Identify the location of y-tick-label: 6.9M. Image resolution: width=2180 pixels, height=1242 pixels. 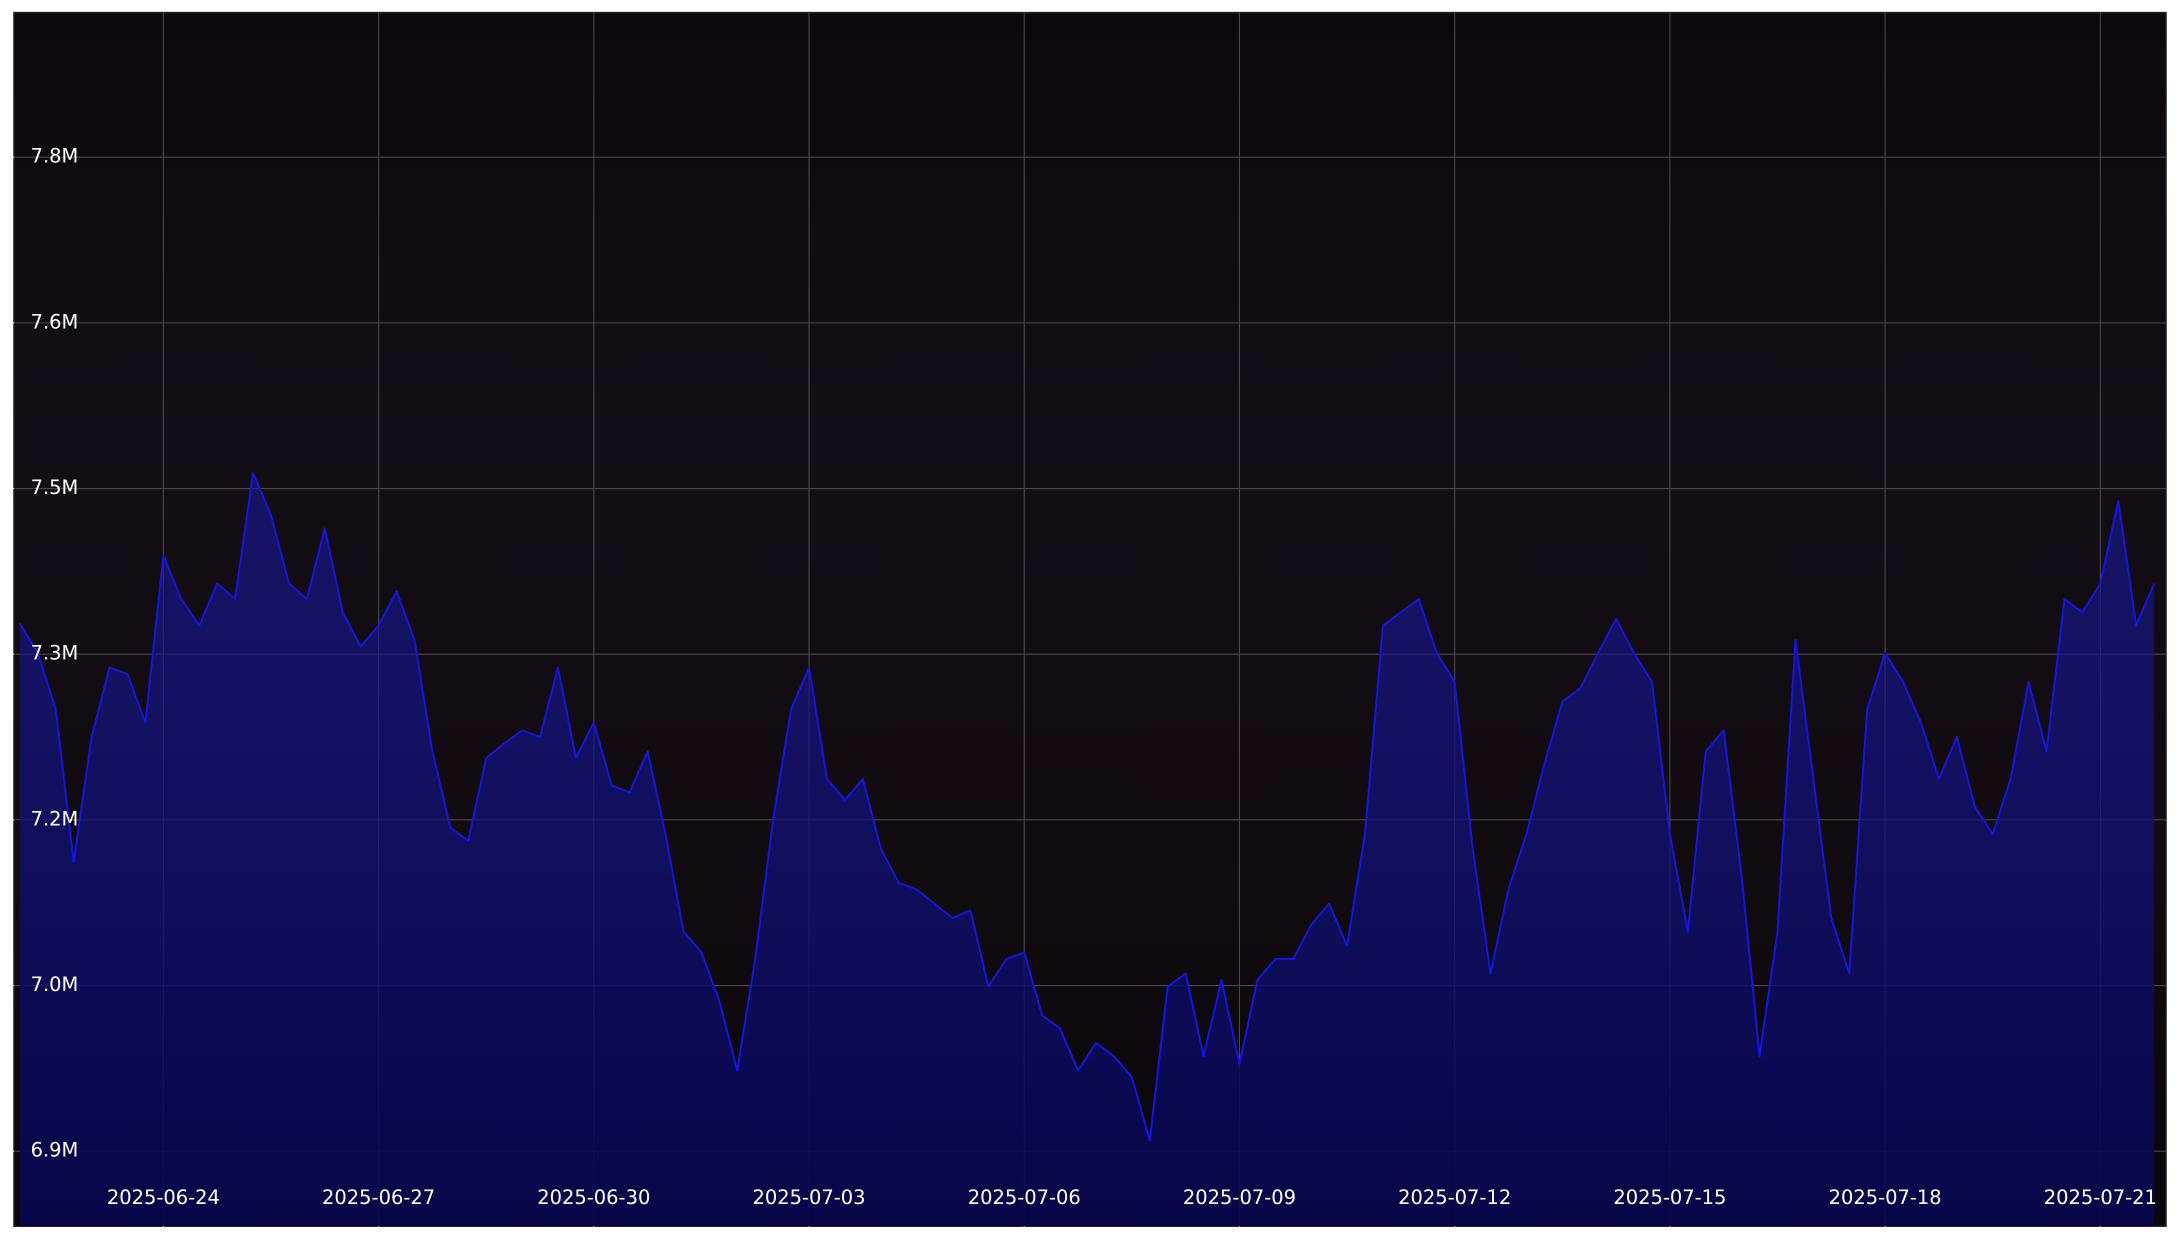
(55, 1150).